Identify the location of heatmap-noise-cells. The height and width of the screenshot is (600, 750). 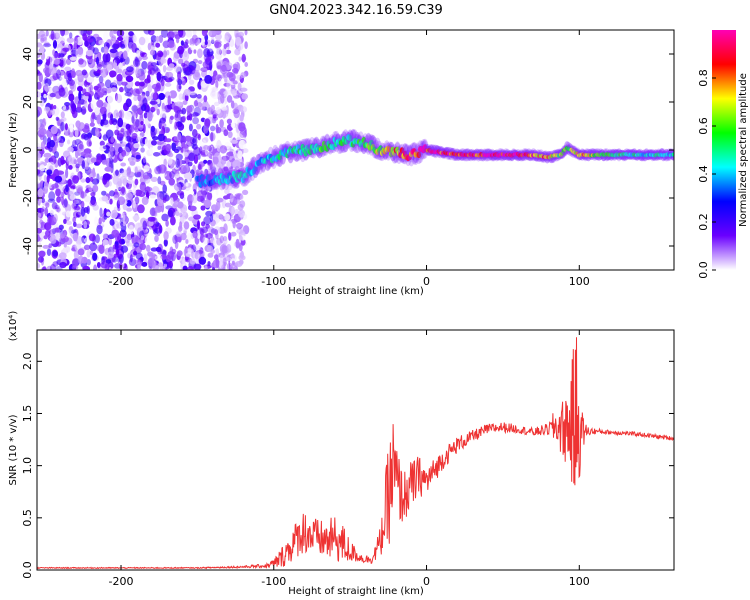
(143, 150).